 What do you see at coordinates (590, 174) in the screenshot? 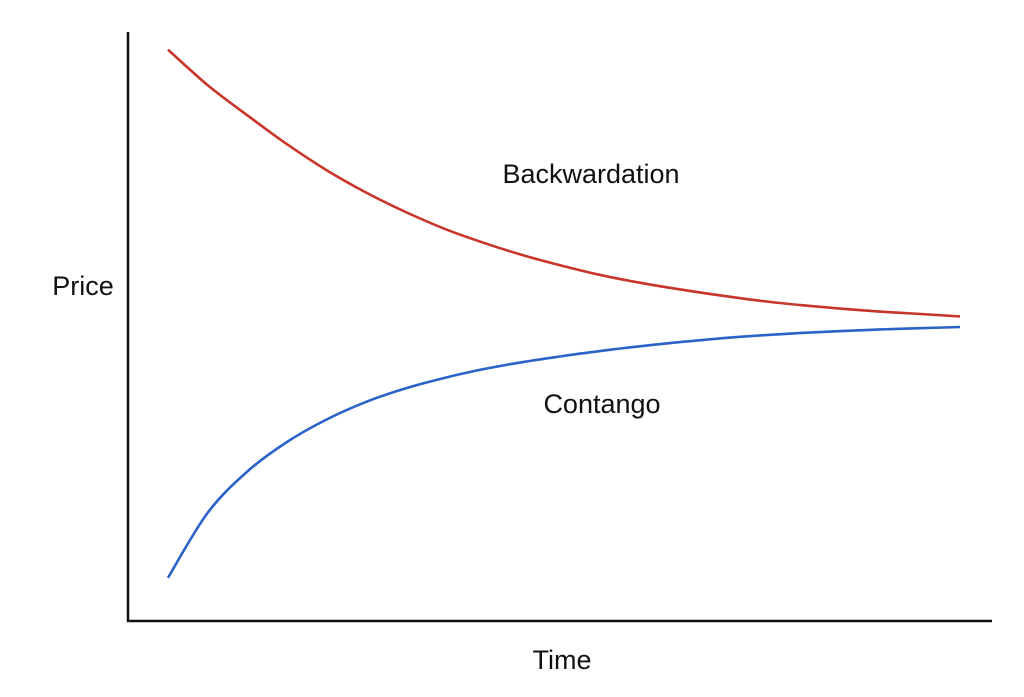
I see `backwardation-label: Backwardation` at bounding box center [590, 174].